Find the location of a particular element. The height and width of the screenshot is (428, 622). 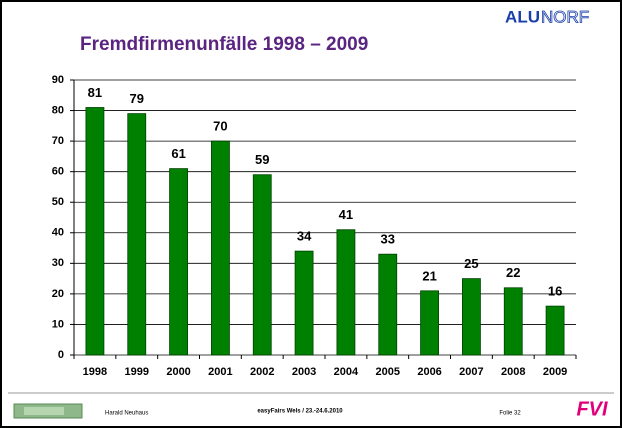

value-label: 70 is located at coordinates (220, 126).